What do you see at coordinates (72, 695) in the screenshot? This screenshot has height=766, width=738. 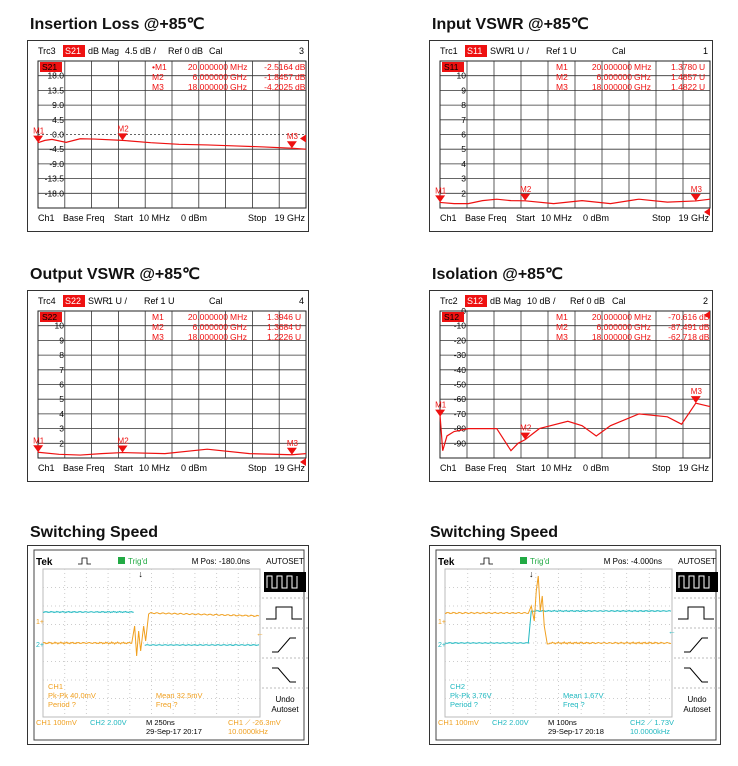 I see `measure-pkpk: Pk-Pk 40.0mV` at bounding box center [72, 695].